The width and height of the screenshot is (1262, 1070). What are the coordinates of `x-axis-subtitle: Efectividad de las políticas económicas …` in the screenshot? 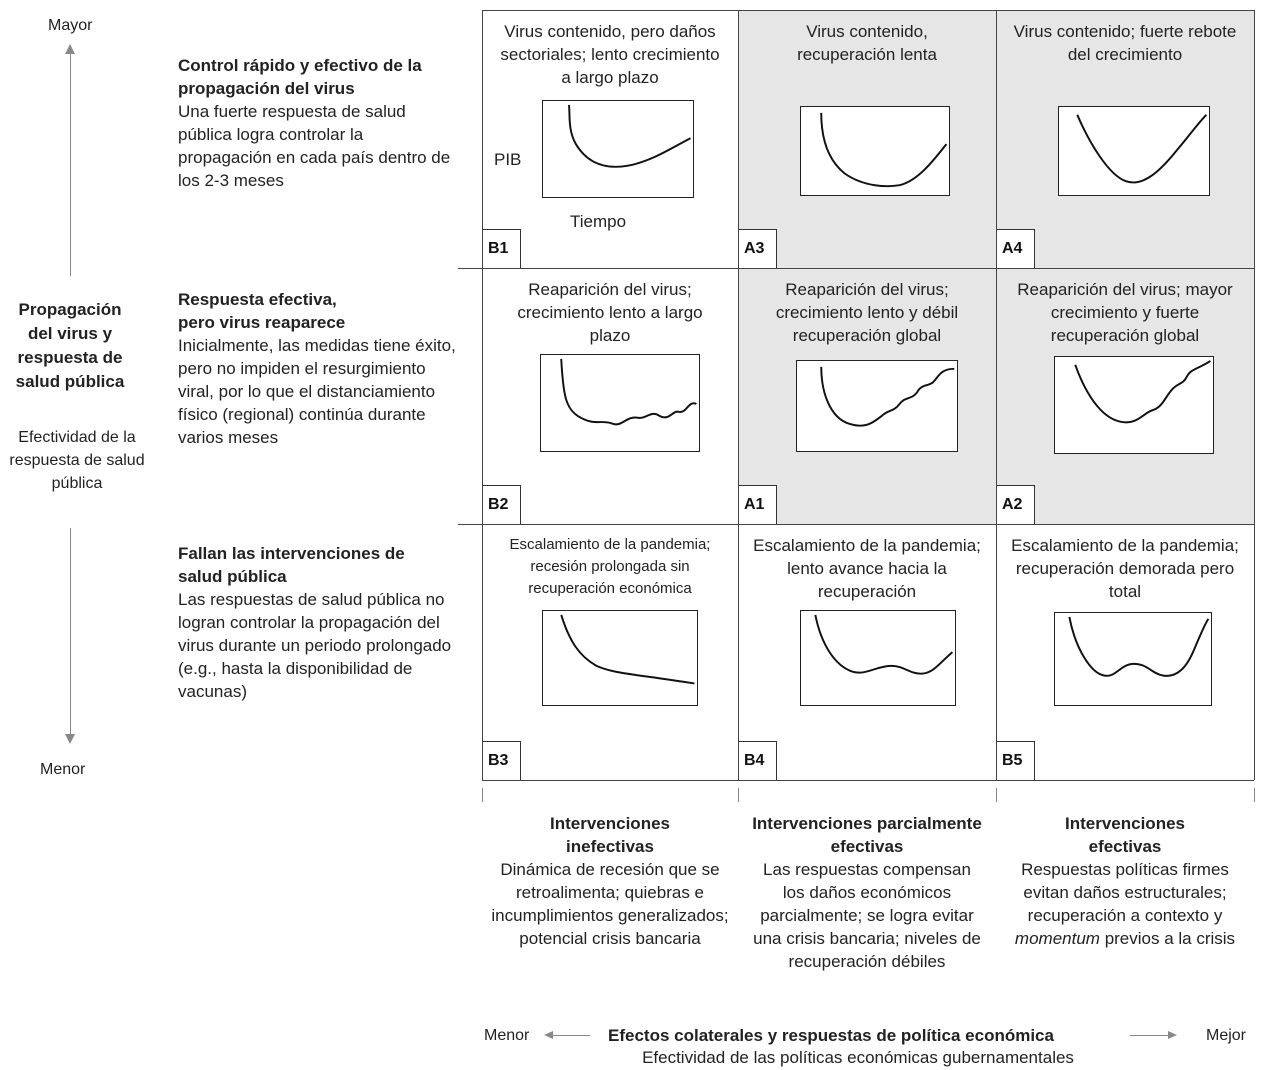 It's located at (858, 1057).